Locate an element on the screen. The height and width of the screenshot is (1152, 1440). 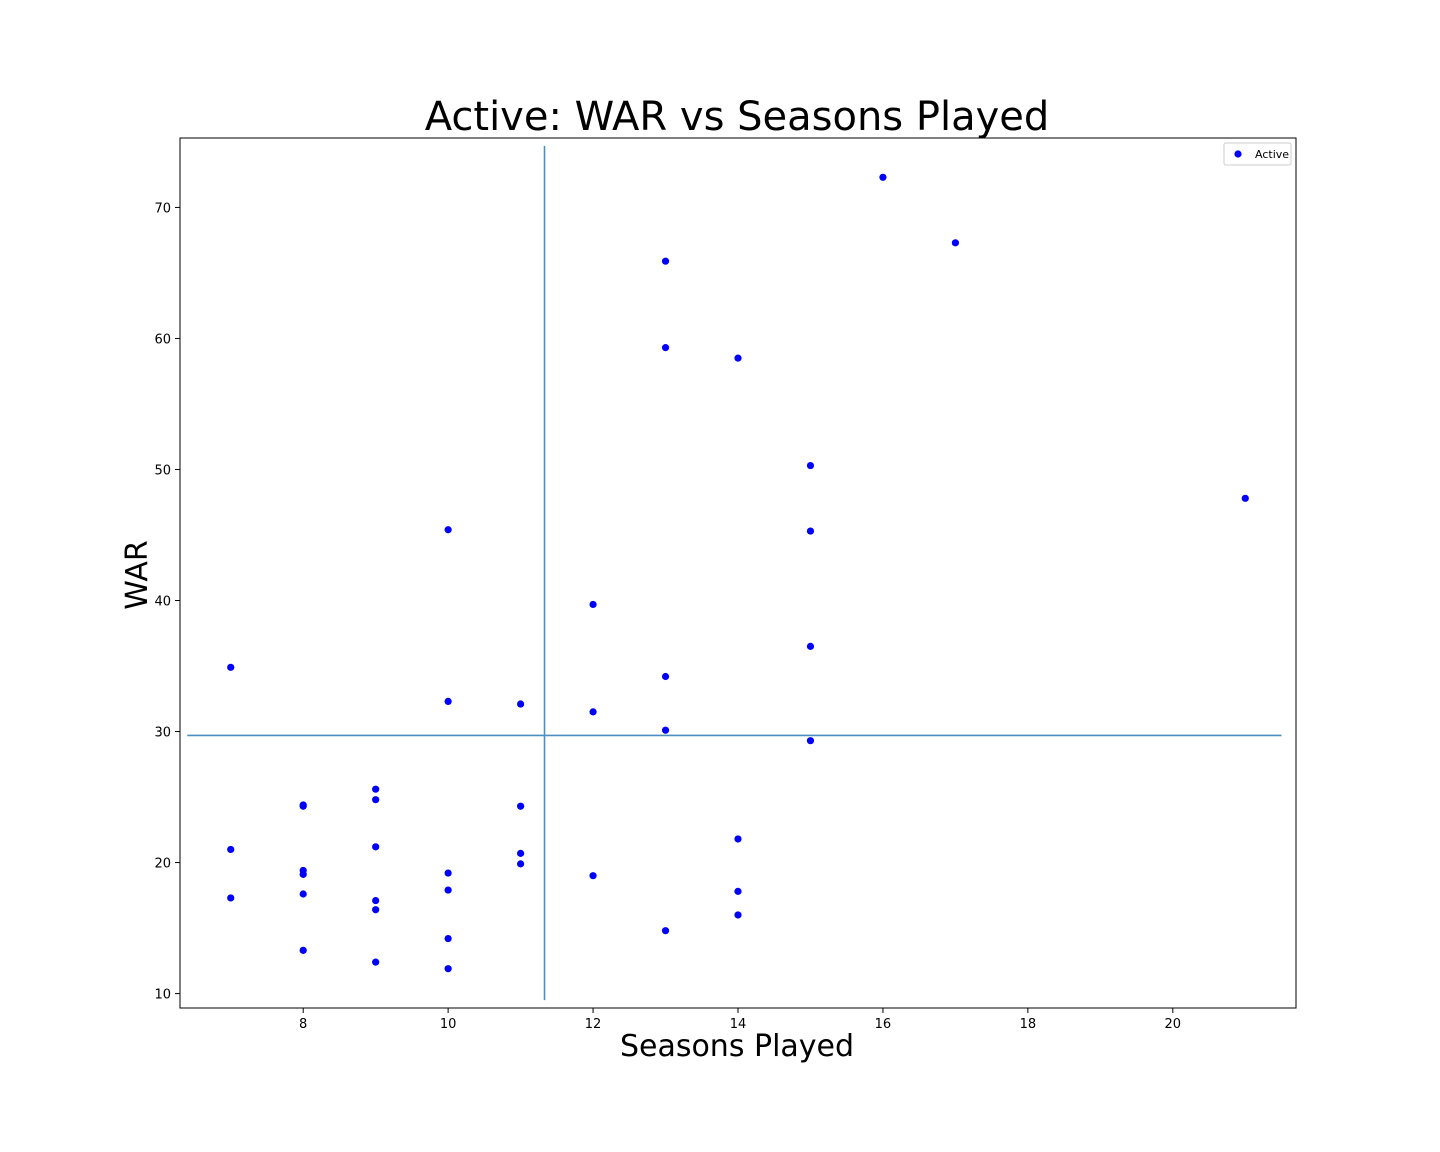
legend-box is located at coordinates (1257, 154).